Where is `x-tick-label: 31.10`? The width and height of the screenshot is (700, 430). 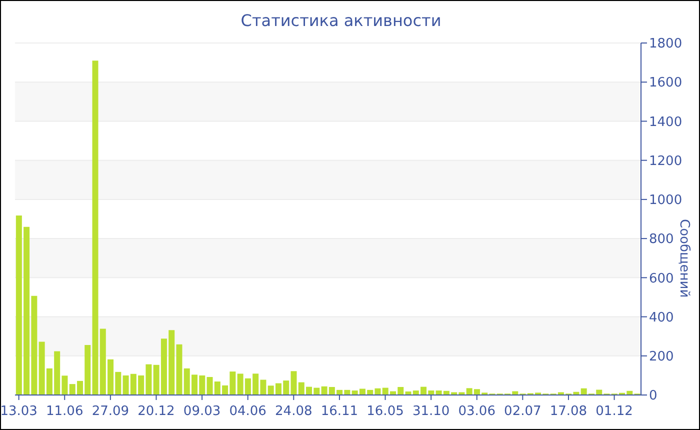
x-tick-label: 31.10 is located at coordinates (431, 411).